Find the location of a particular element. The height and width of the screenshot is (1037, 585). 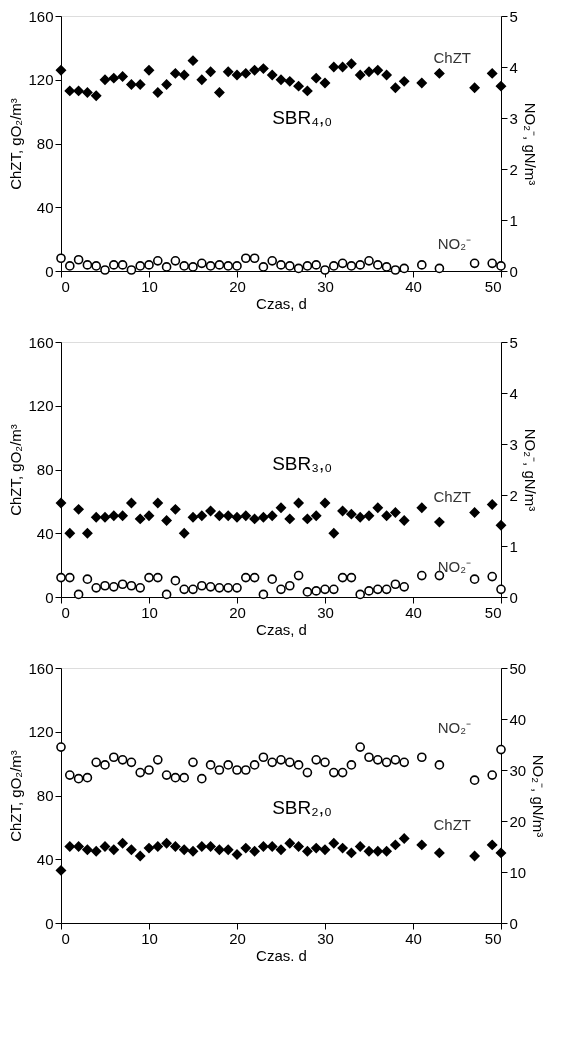

x-axis-title: Czas. d is located at coordinates (281, 955).